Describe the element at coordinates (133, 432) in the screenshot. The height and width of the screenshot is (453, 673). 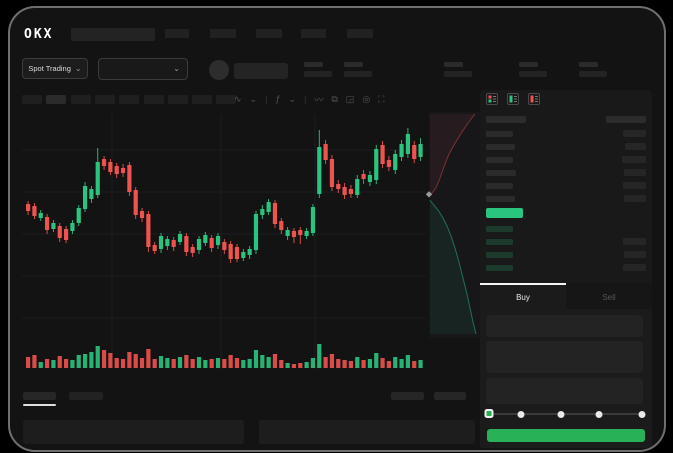
I see `open-orders-panel` at that location.